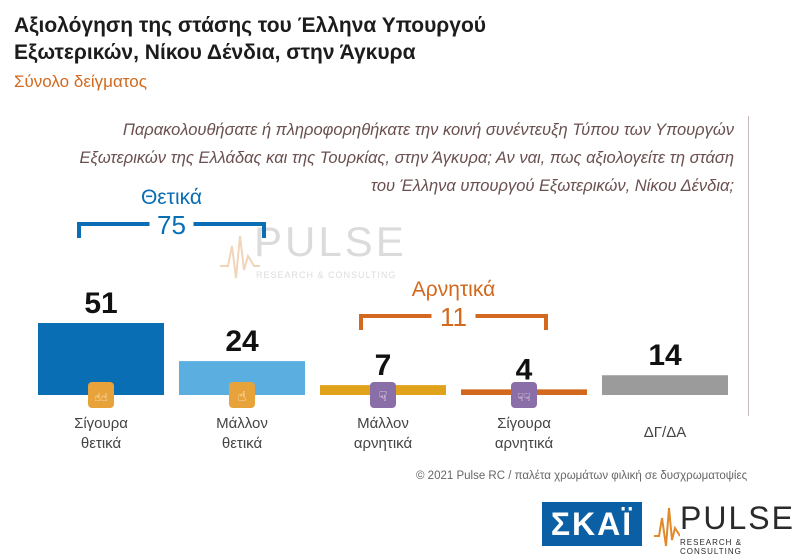 This screenshot has width=806, height=560. I want to click on category-label-2: Μάλλον, so click(242, 423).